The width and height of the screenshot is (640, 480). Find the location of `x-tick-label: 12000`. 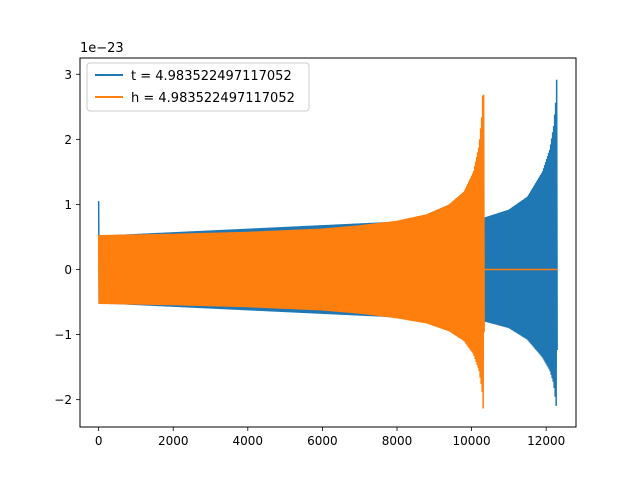

x-tick-label: 12000 is located at coordinates (546, 441).